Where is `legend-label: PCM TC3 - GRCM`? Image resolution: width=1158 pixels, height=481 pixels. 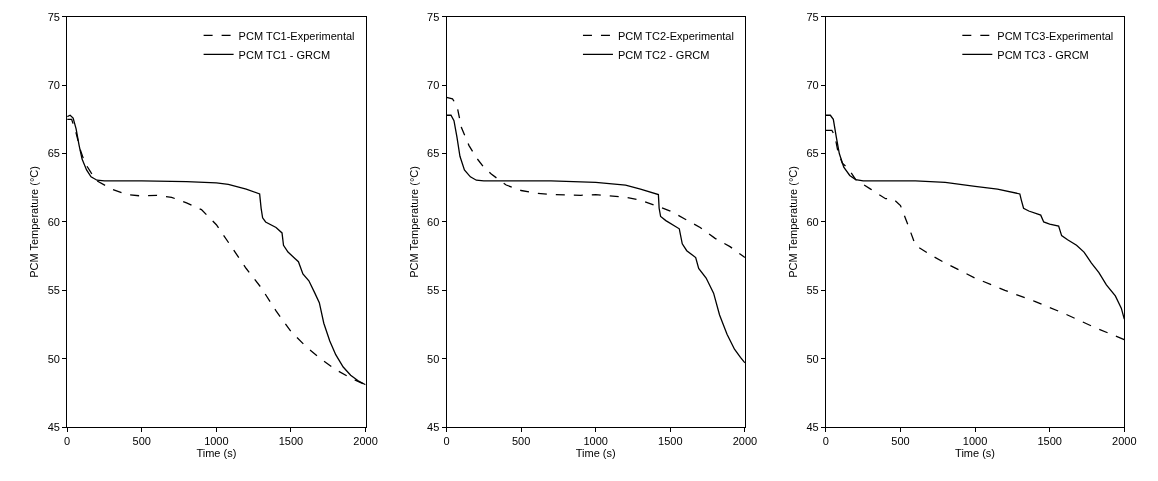 legend-label: PCM TC3 - GRCM is located at coordinates (1043, 54).